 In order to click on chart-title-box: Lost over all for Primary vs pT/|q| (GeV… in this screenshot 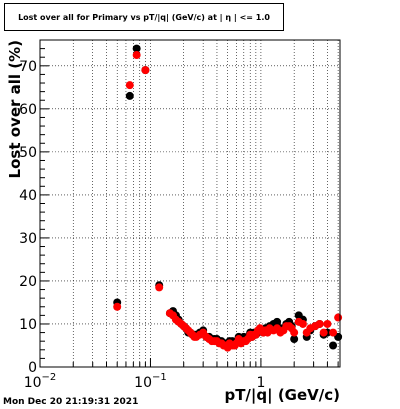, I will do `click(144, 17)`.